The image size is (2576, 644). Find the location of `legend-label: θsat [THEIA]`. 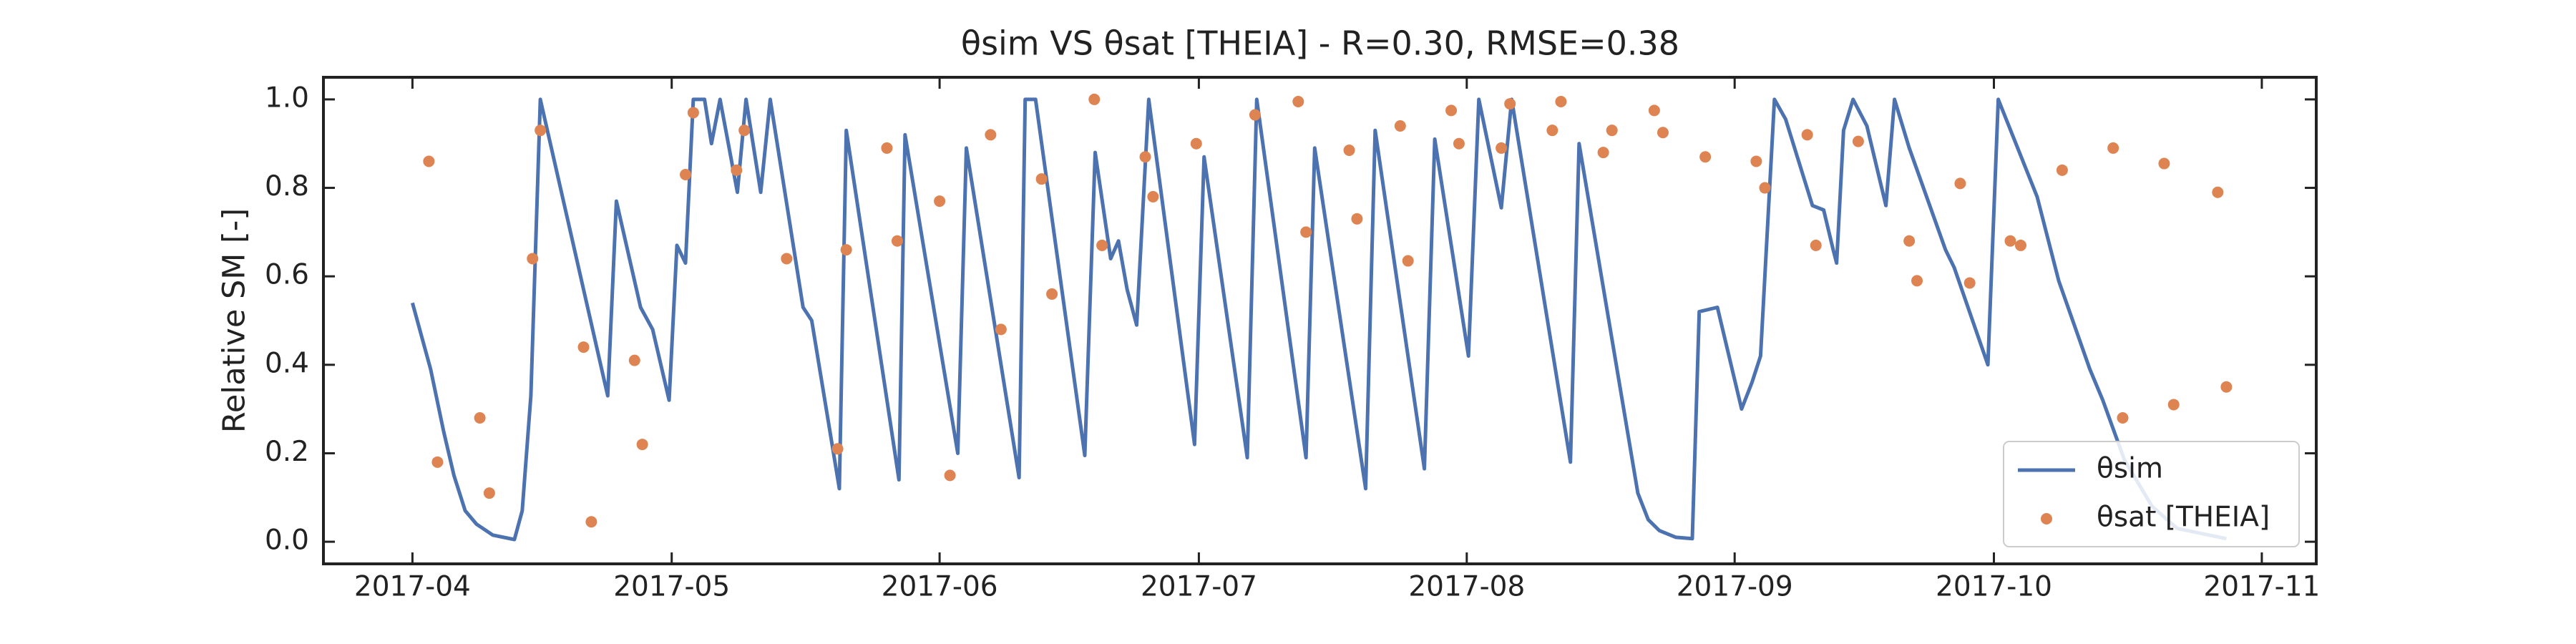

legend-label: θsat [THEIA] is located at coordinates (2183, 518).